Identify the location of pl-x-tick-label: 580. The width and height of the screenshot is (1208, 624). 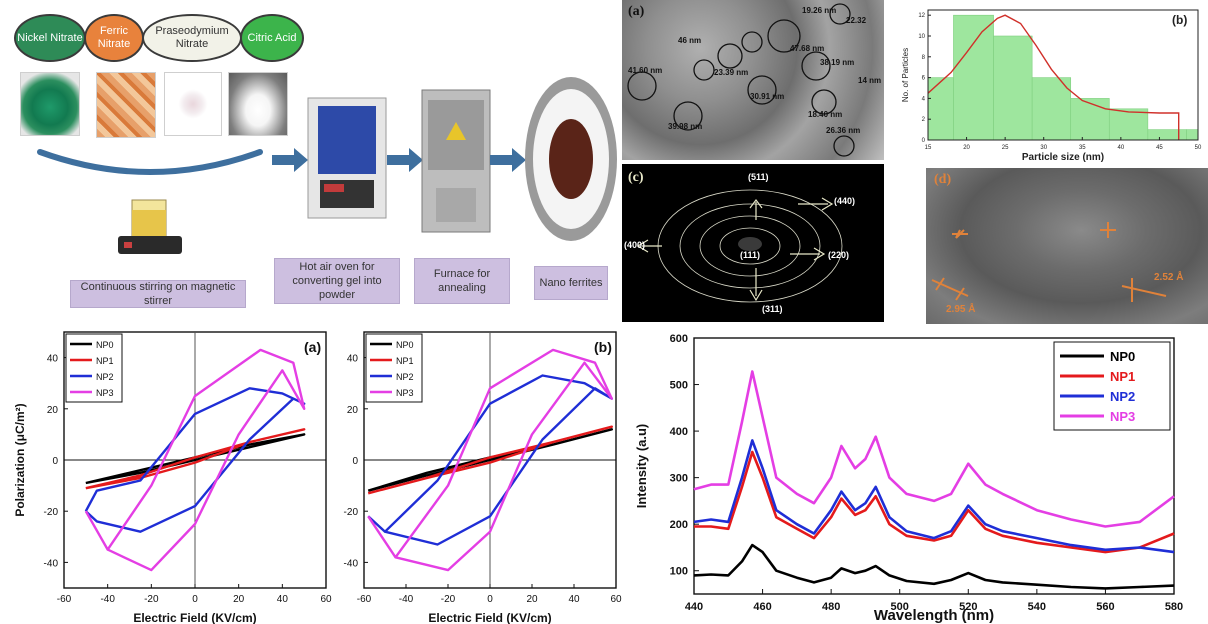
(1174, 607).